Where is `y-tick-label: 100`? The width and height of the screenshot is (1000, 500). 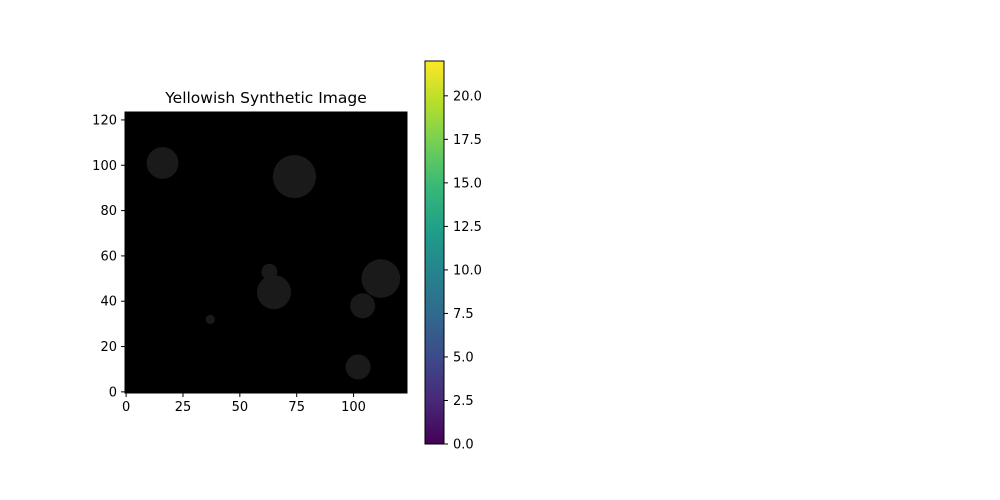 y-tick-label: 100 is located at coordinates (104, 166).